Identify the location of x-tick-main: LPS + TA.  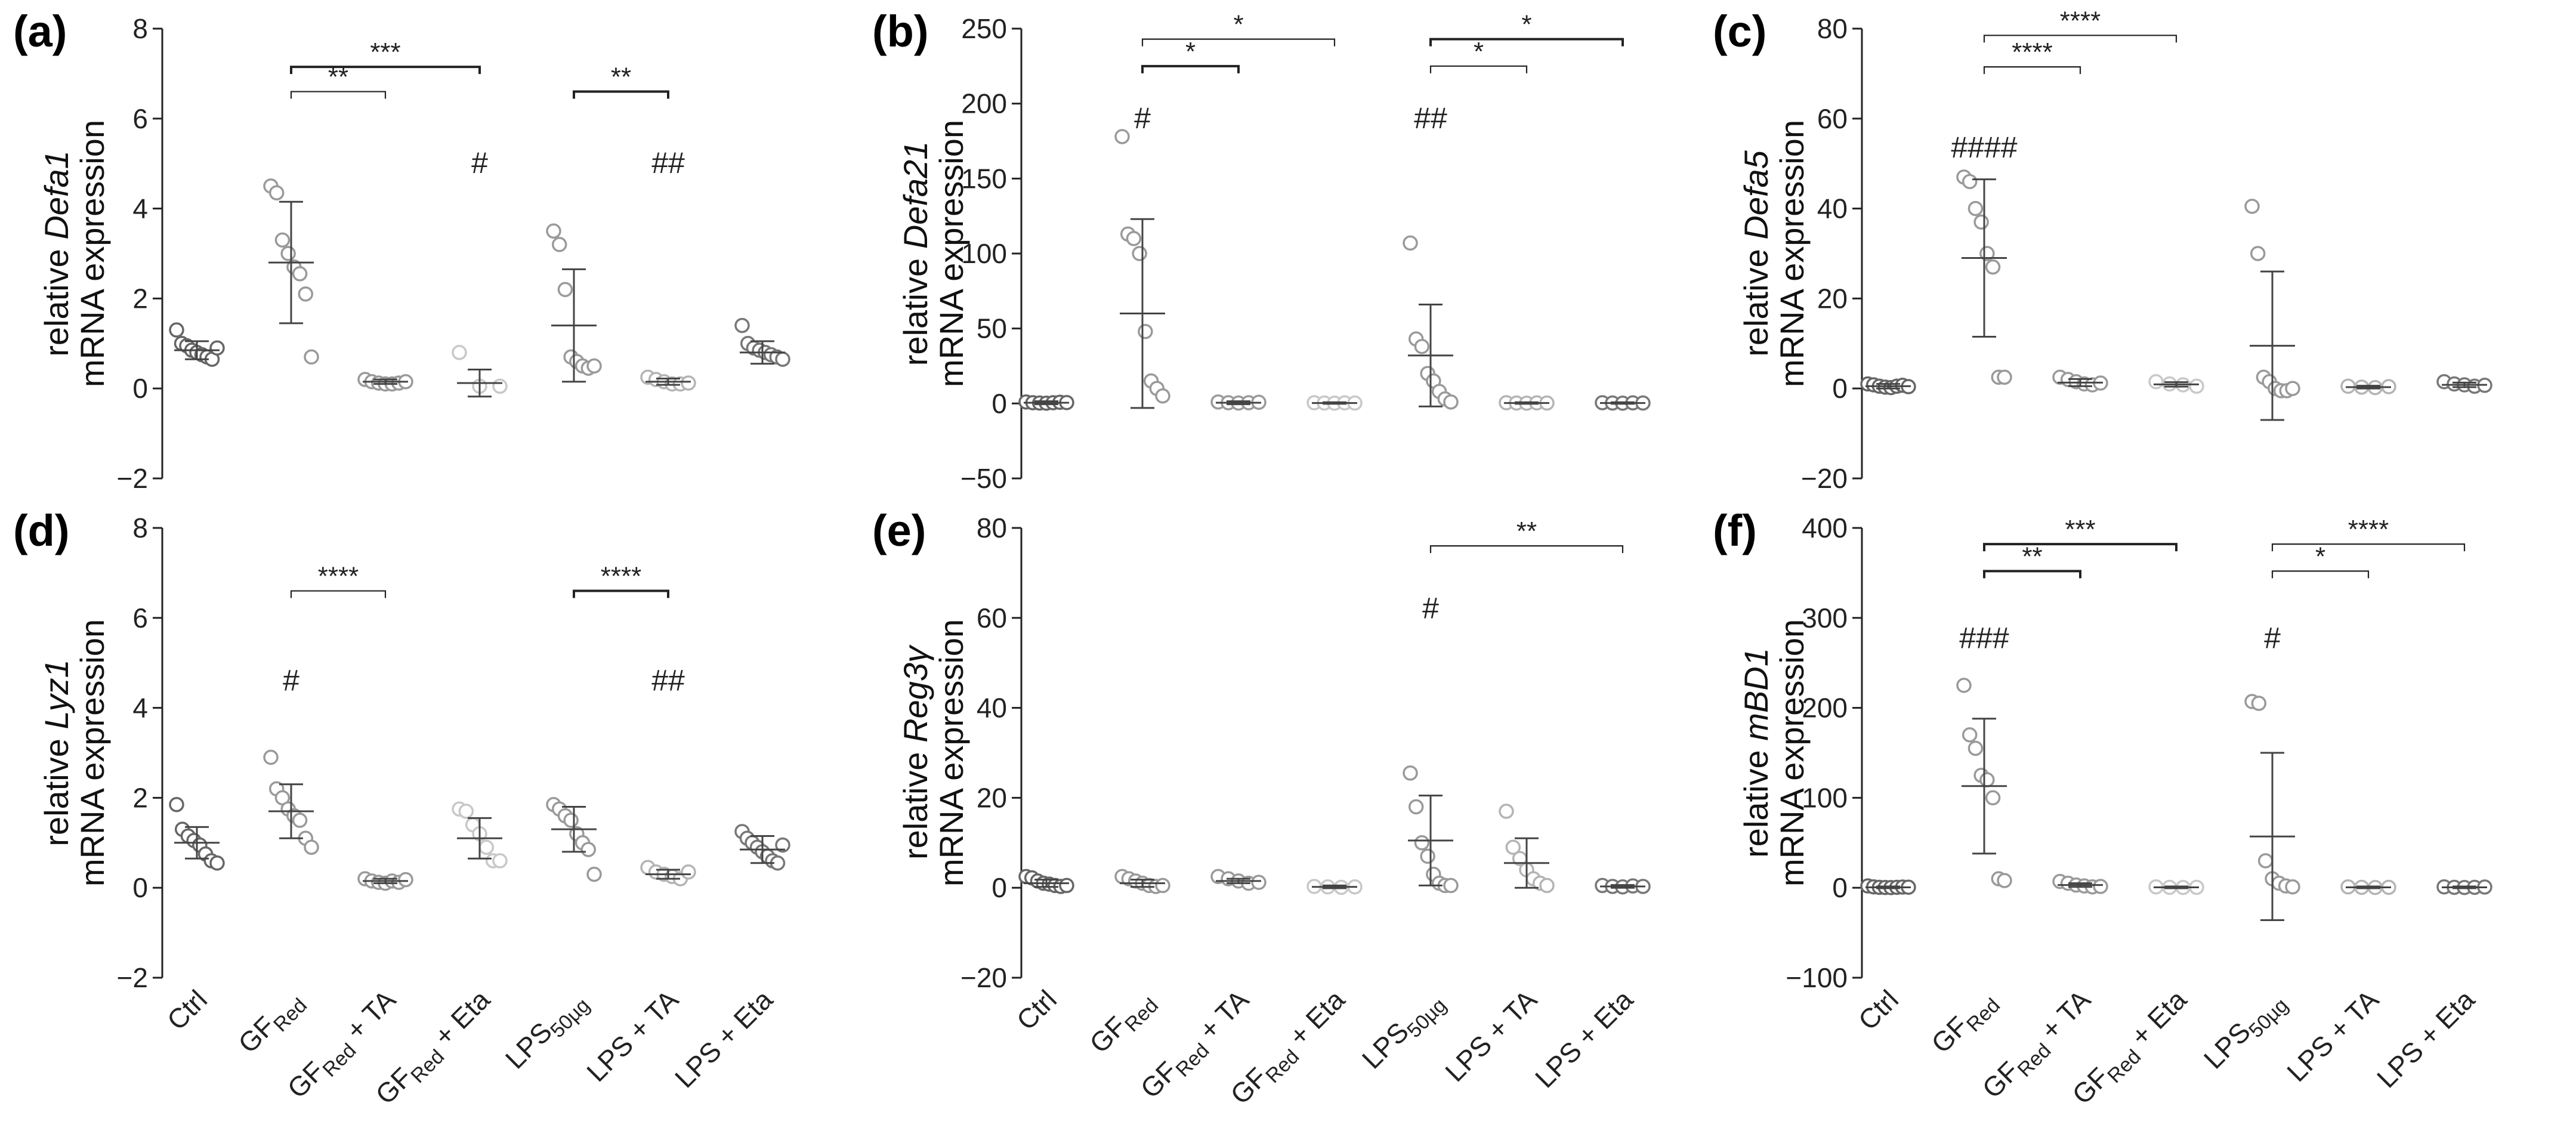
(1491, 1035).